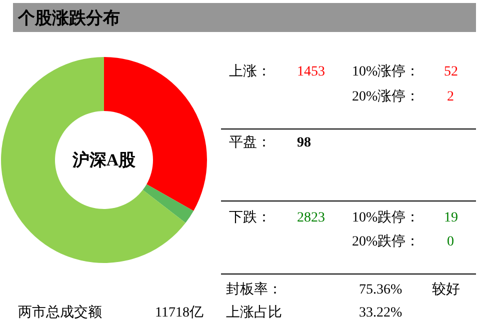 This screenshot has height=327, width=481. What do you see at coordinates (386, 242) in the screenshot?
I see `text: 20%跌停：` at bounding box center [386, 242].